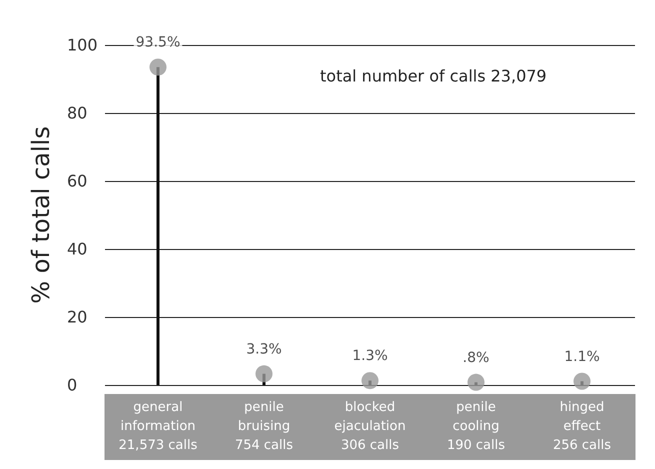 The width and height of the screenshot is (655, 469). Describe the element at coordinates (158, 426) in the screenshot. I see `x-tick-label: general information 21,573 calls` at that location.